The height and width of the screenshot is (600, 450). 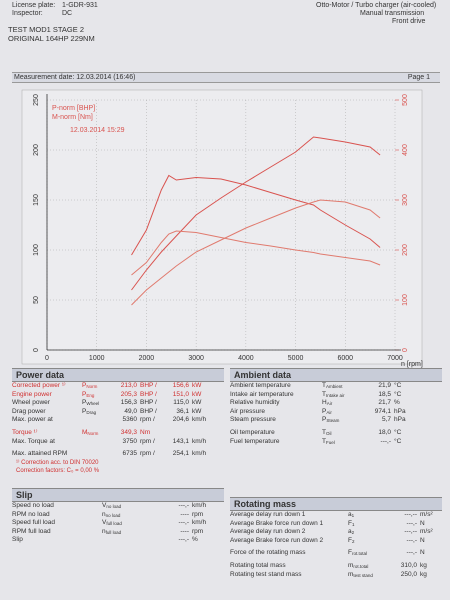 What do you see at coordinates (405, 250) in the screenshot?
I see `y2-tick-label: 200` at bounding box center [405, 250].